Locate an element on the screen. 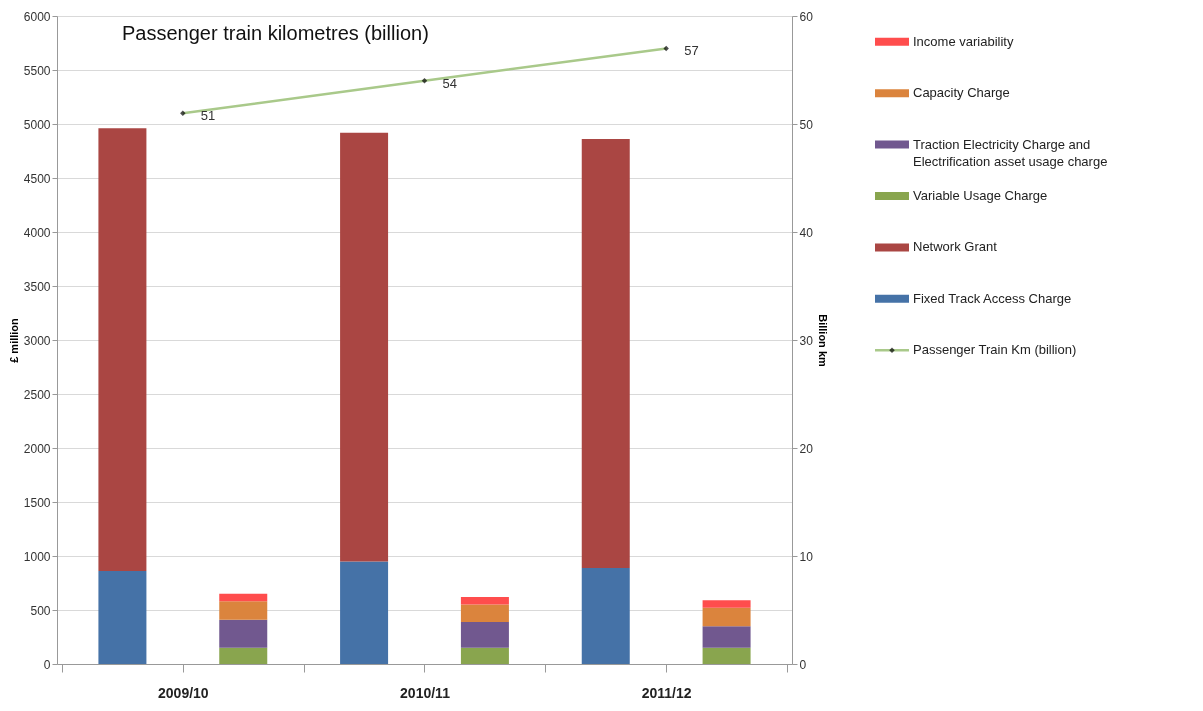 The image size is (1203, 711). y-tick-label: 2500 is located at coordinates (37, 394).